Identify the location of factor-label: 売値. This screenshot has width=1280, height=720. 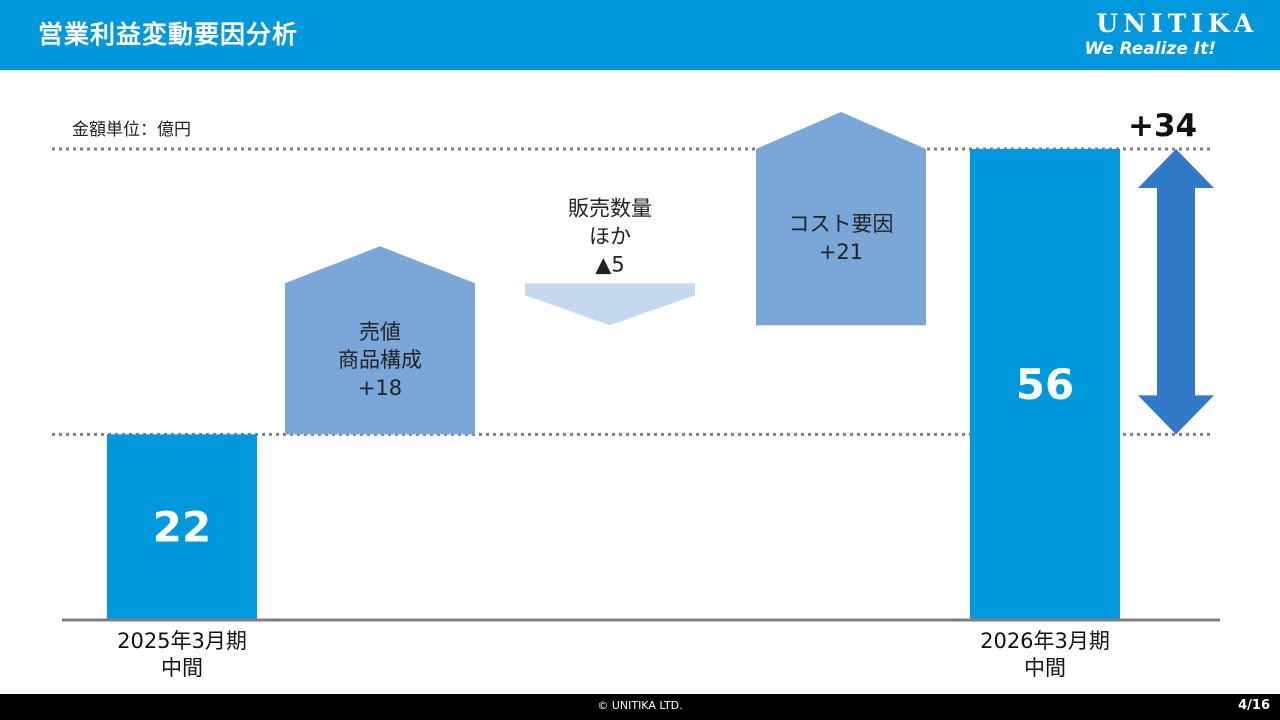
(380, 332).